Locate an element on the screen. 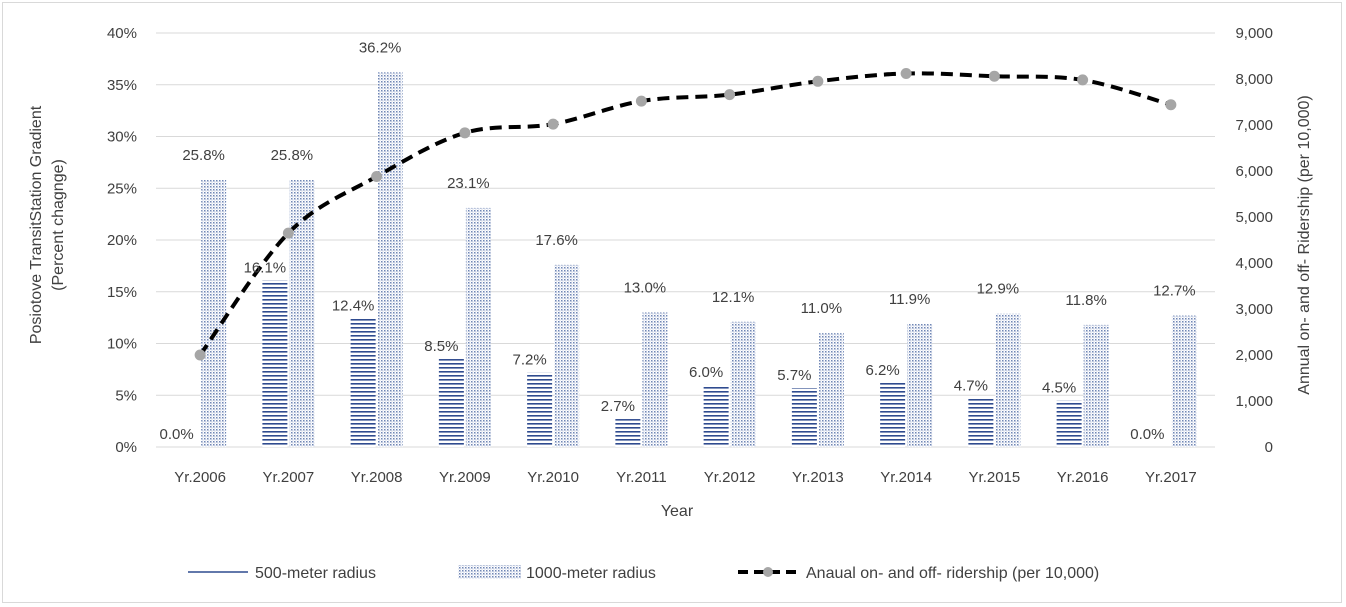 The width and height of the screenshot is (1346, 607). data-label-500m: 16.1% is located at coordinates (265, 267).